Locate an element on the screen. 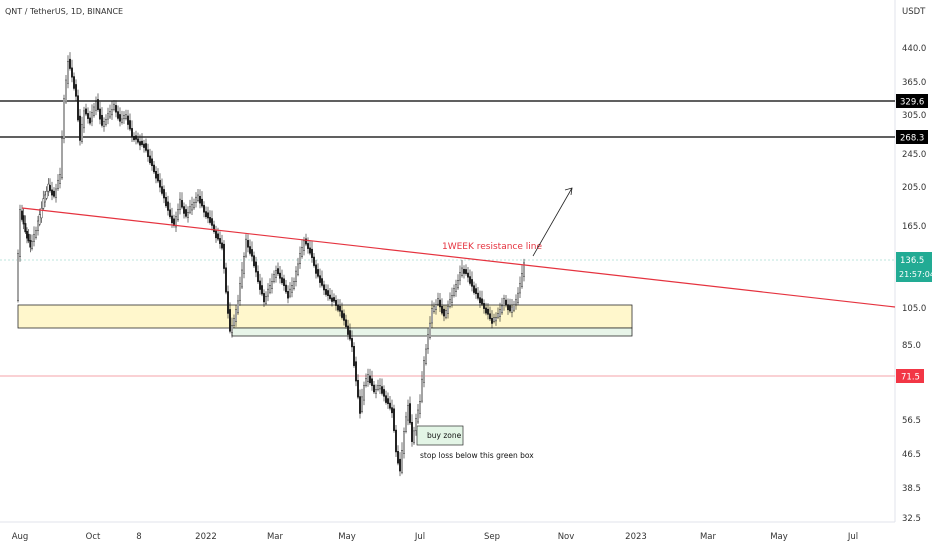 The height and width of the screenshot is (554, 932). price-tick-4: 205.0 is located at coordinates (914, 188).